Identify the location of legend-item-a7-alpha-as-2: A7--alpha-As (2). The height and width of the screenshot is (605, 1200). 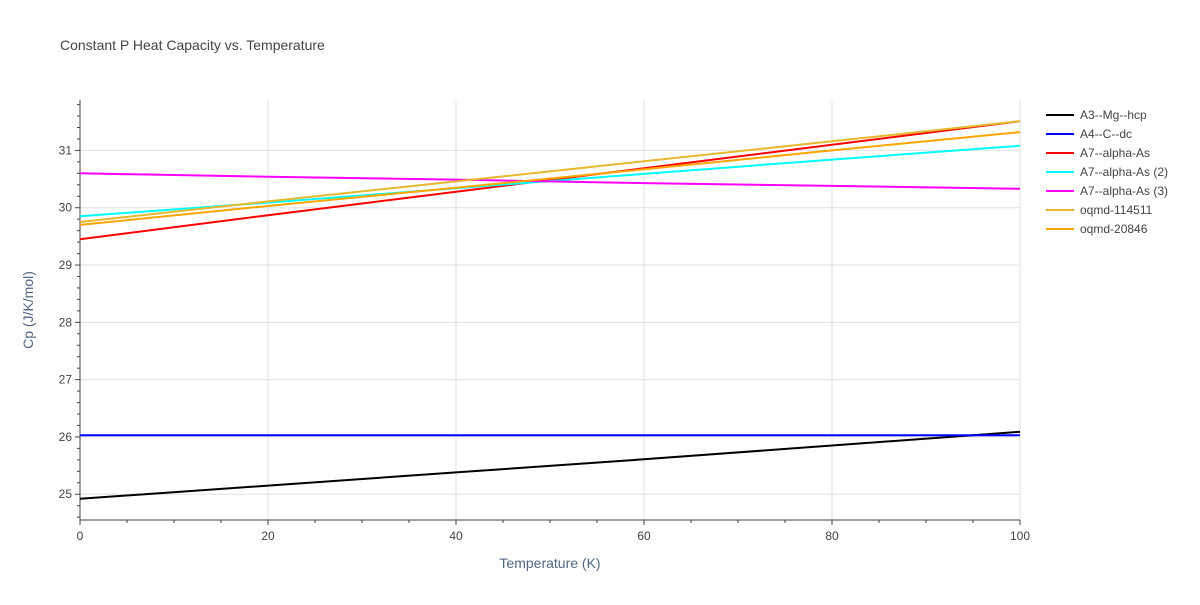
(1107, 172).